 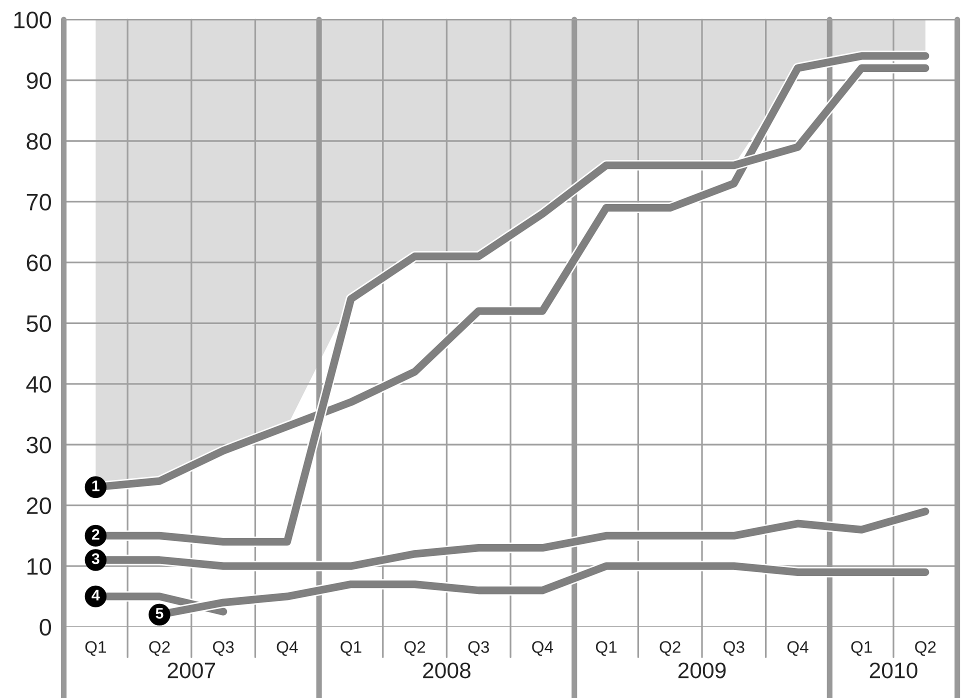 What do you see at coordinates (192, 670) in the screenshot?
I see `text: 2007` at bounding box center [192, 670].